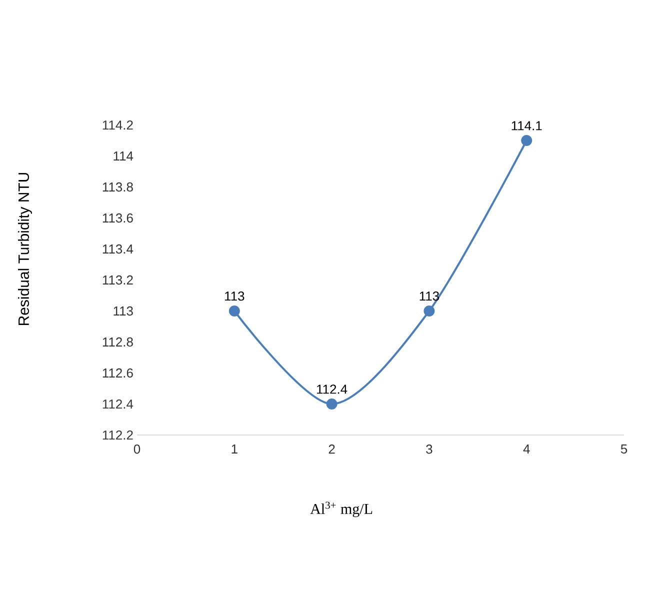 The image size is (646, 597). Describe the element at coordinates (527, 125) in the screenshot. I see `data-label: 114.1` at that location.